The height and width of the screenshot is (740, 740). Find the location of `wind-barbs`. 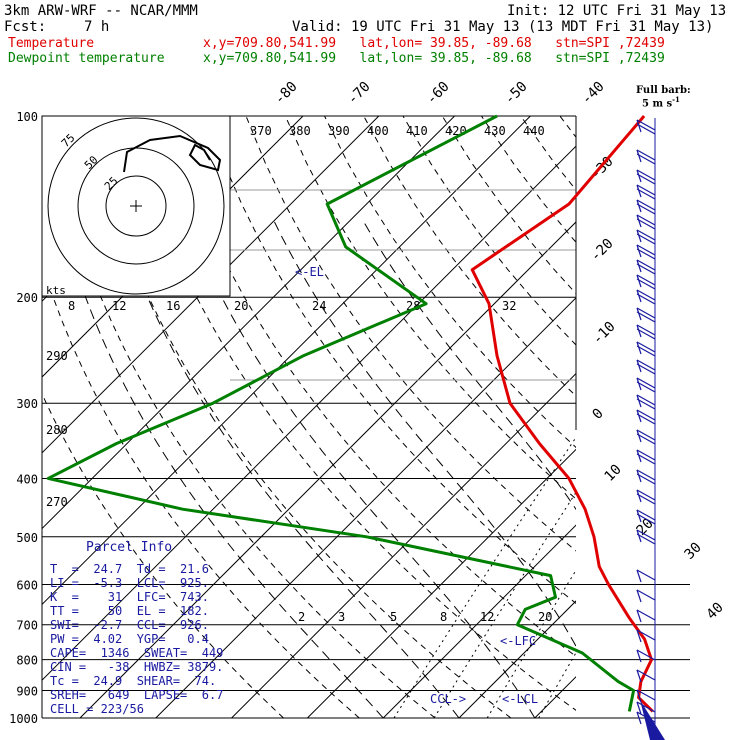

wind-barbs is located at coordinates (650, 429).